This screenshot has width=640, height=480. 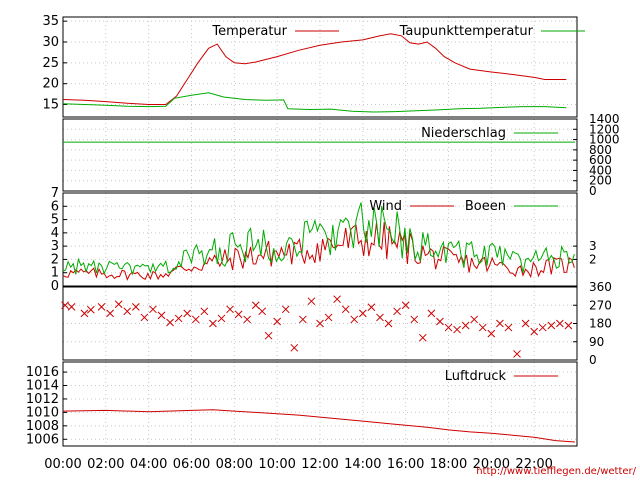 What do you see at coordinates (318, 251) in the screenshot?
I see `series-line-wind` at bounding box center [318, 251].